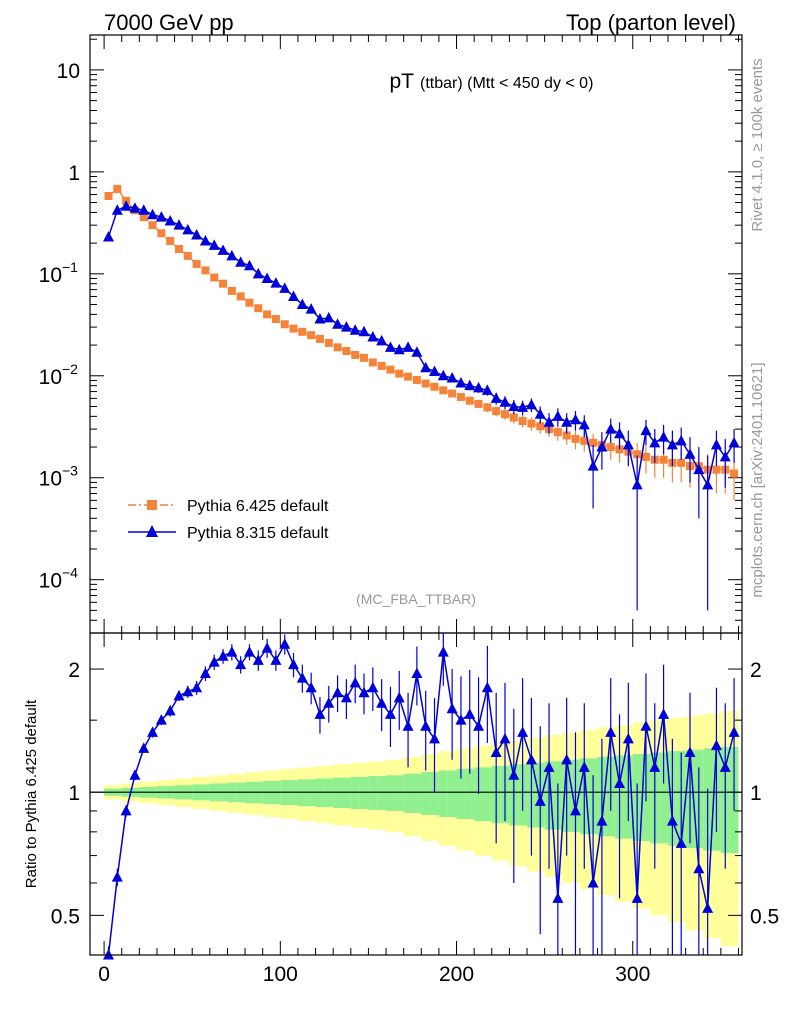 Image resolution: width=786 pixels, height=1024 pixels. I want to click on ratio-ylabel: Ratio to Pythia 6.425 default, so click(31, 793).